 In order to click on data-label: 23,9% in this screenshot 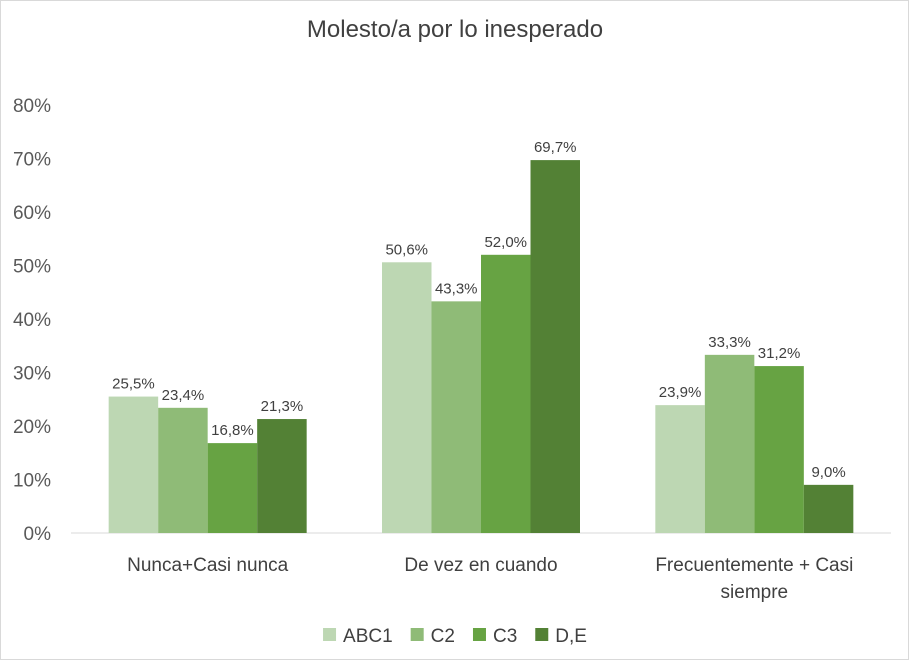, I will do `click(680, 392)`.